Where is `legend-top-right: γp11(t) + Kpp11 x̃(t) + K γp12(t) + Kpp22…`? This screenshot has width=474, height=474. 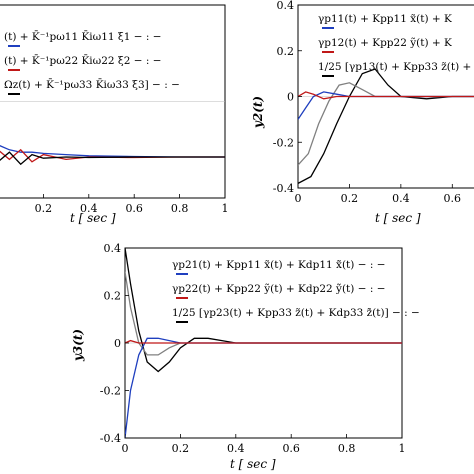
legend-top-right: γp11(t) + Kpp11 x̃(t) + K γp12(t) + Kpp22… is located at coordinates (396, 45).